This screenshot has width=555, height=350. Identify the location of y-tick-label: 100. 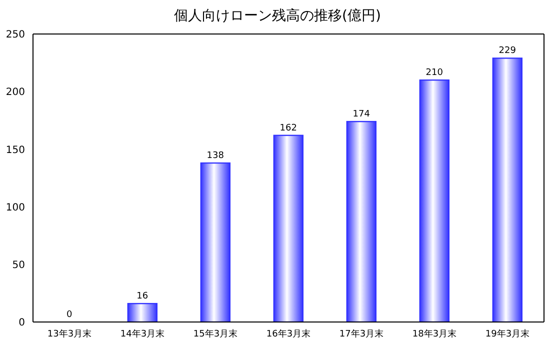
(15, 208).